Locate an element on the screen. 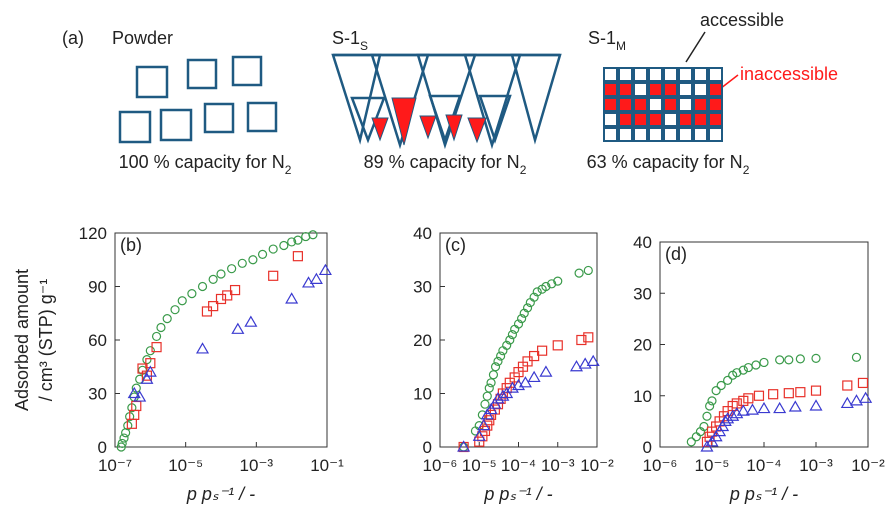 The width and height of the screenshot is (891, 519). x-tick-label: 10⁻² is located at coordinates (597, 465).